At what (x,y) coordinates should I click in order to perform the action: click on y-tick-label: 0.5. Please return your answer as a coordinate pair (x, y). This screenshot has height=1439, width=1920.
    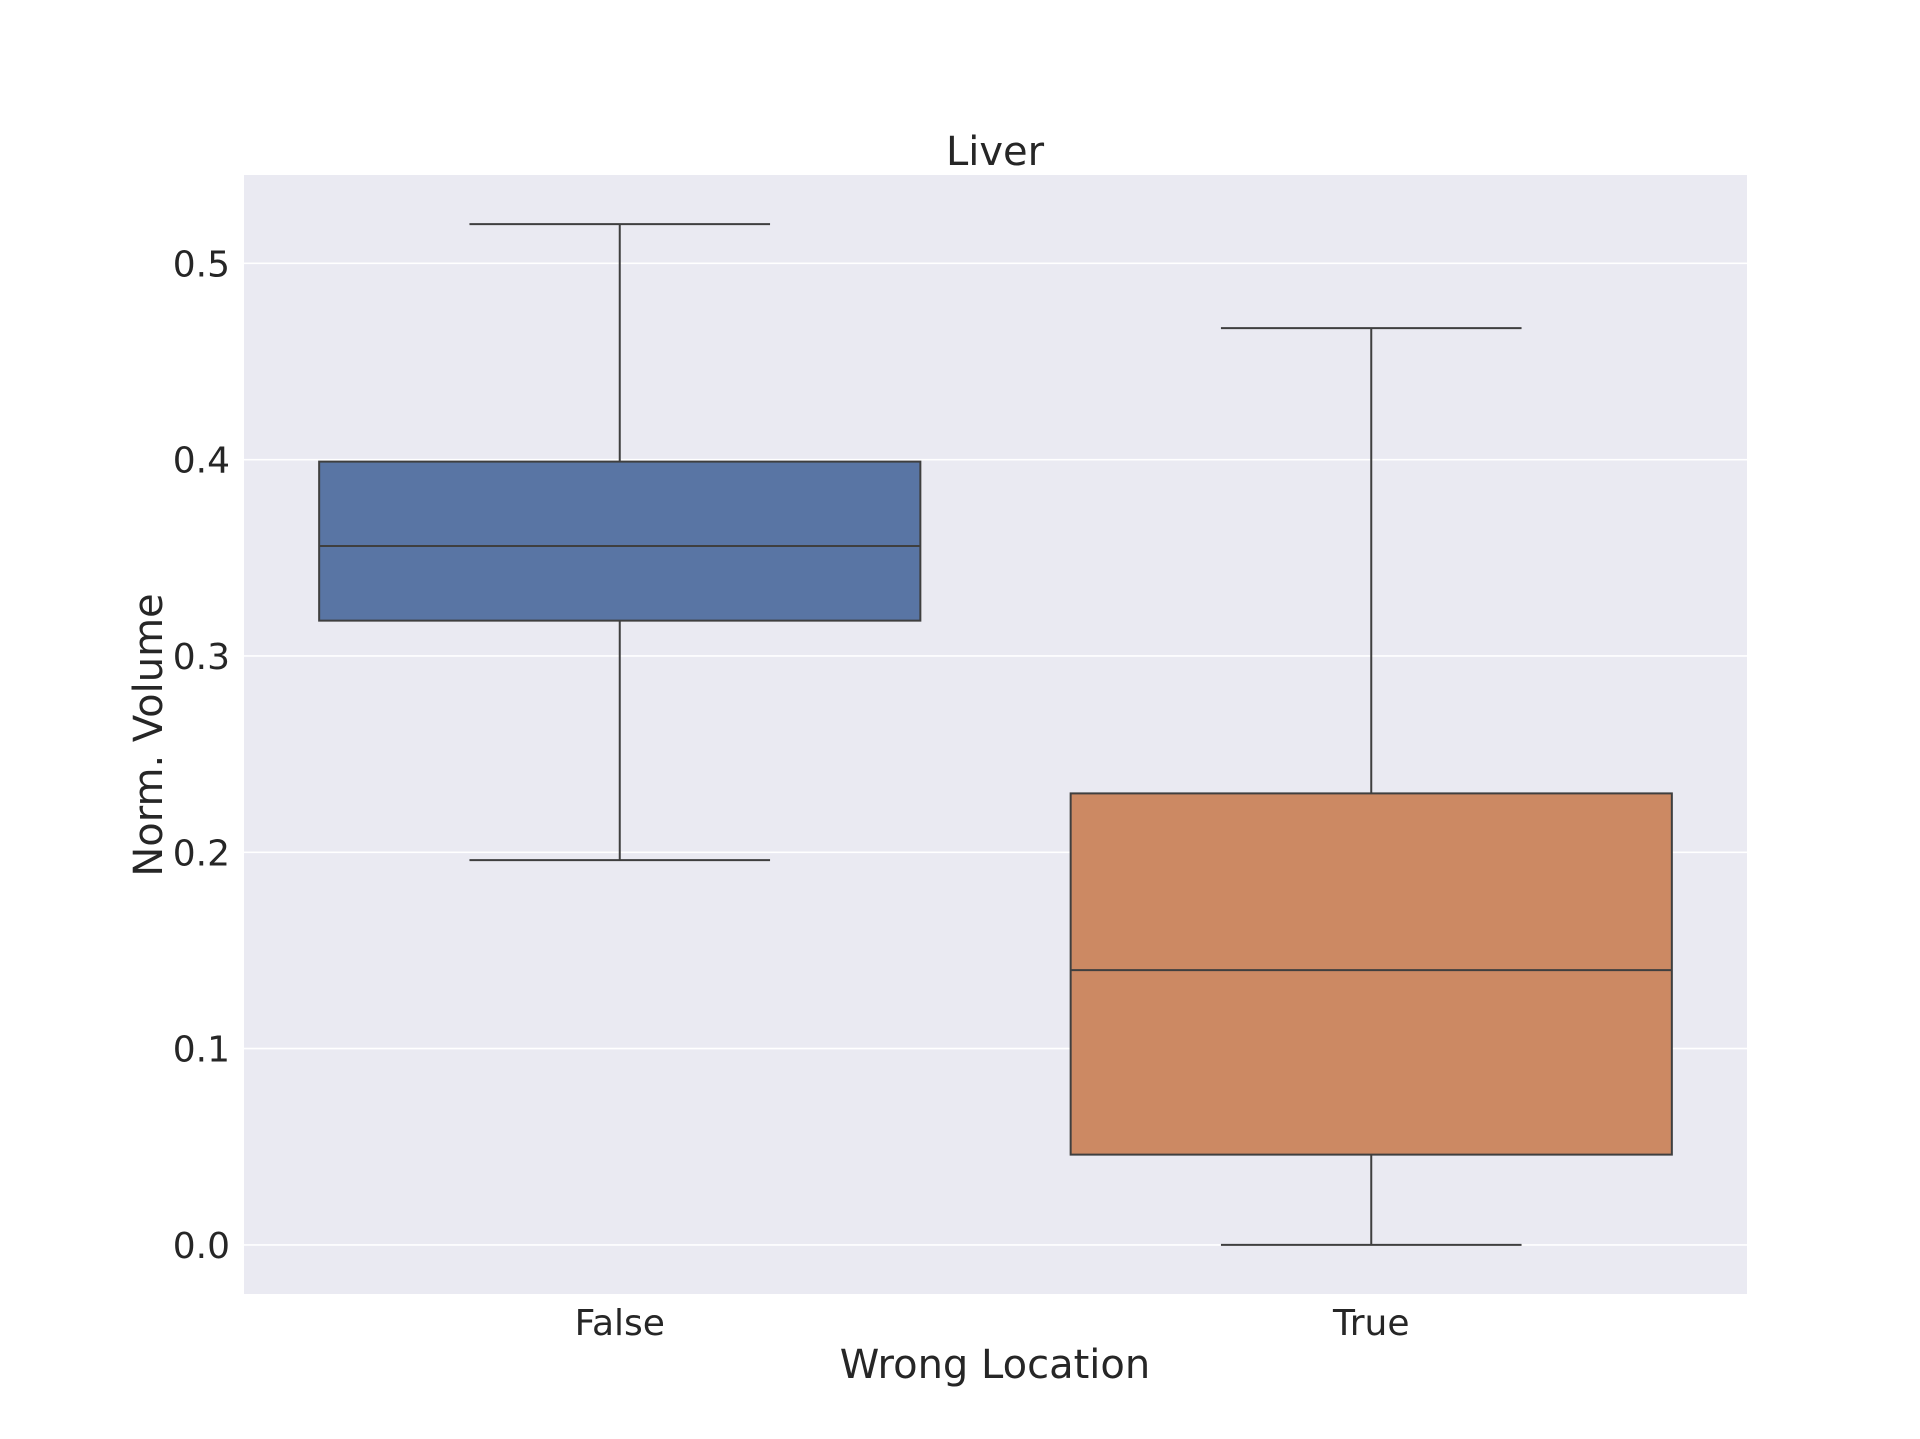
    Looking at the image, I should click on (201, 264).